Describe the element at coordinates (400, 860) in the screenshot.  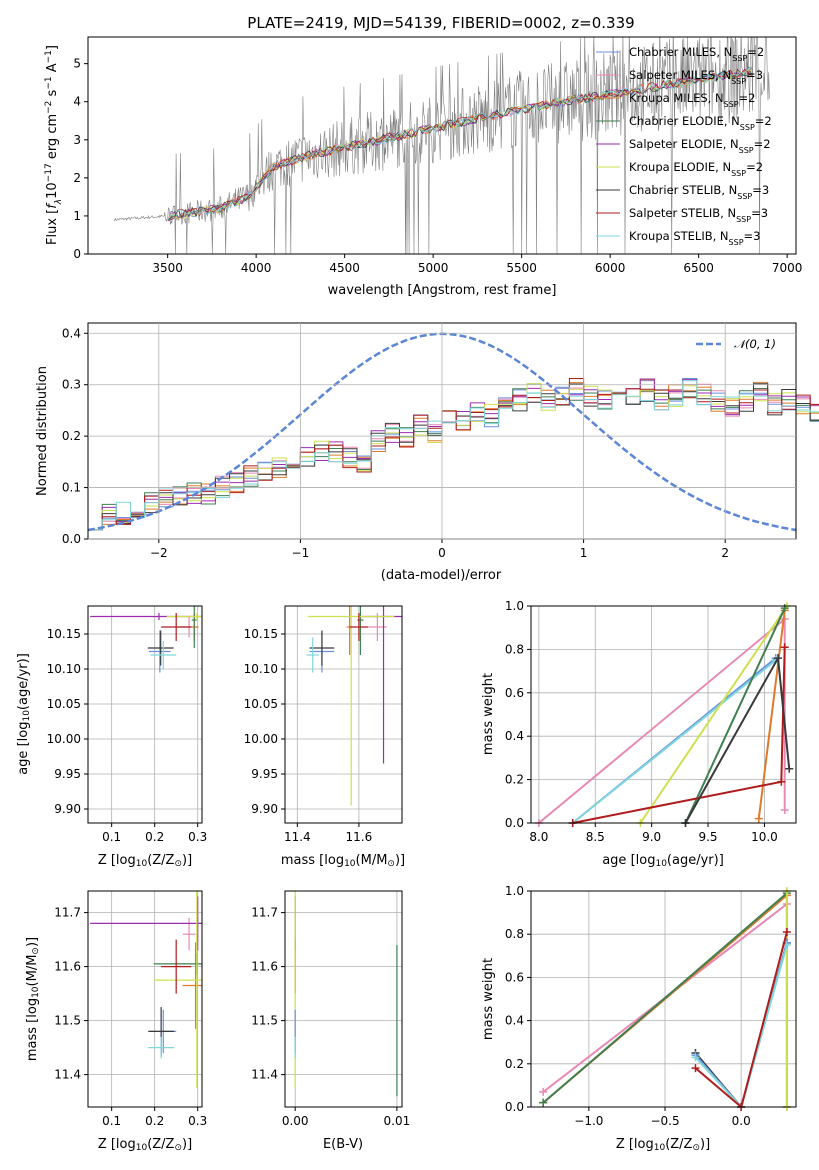
I see `label-part: )]` at that location.